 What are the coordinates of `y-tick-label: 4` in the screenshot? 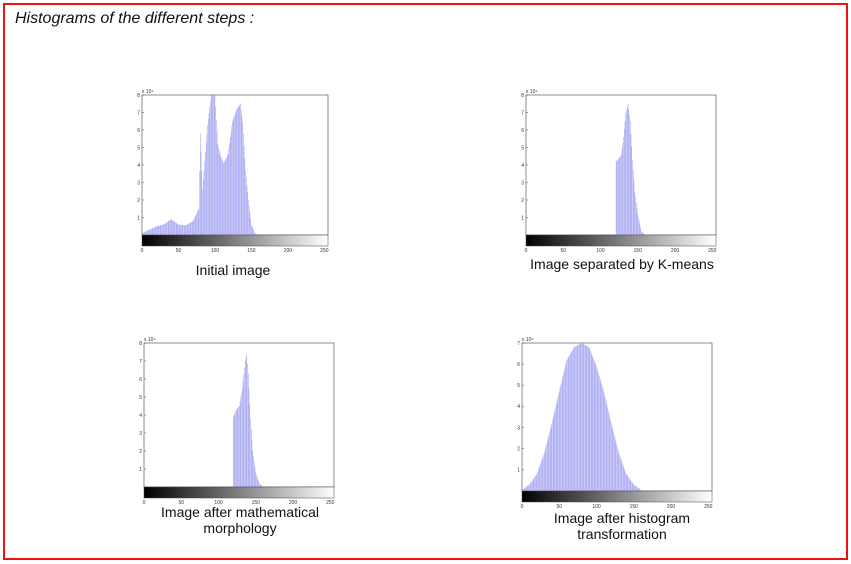 It's located at (518, 407).